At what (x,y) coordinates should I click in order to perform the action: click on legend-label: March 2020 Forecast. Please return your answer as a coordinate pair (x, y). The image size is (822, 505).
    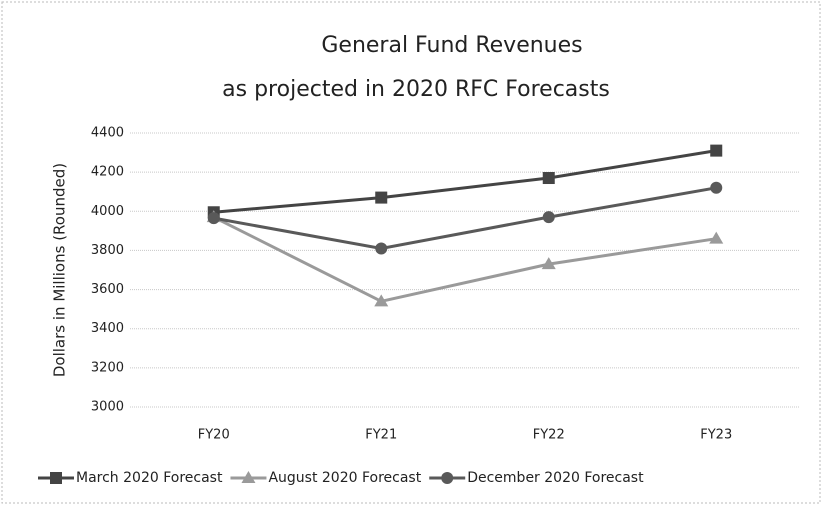
    Looking at the image, I should click on (149, 478).